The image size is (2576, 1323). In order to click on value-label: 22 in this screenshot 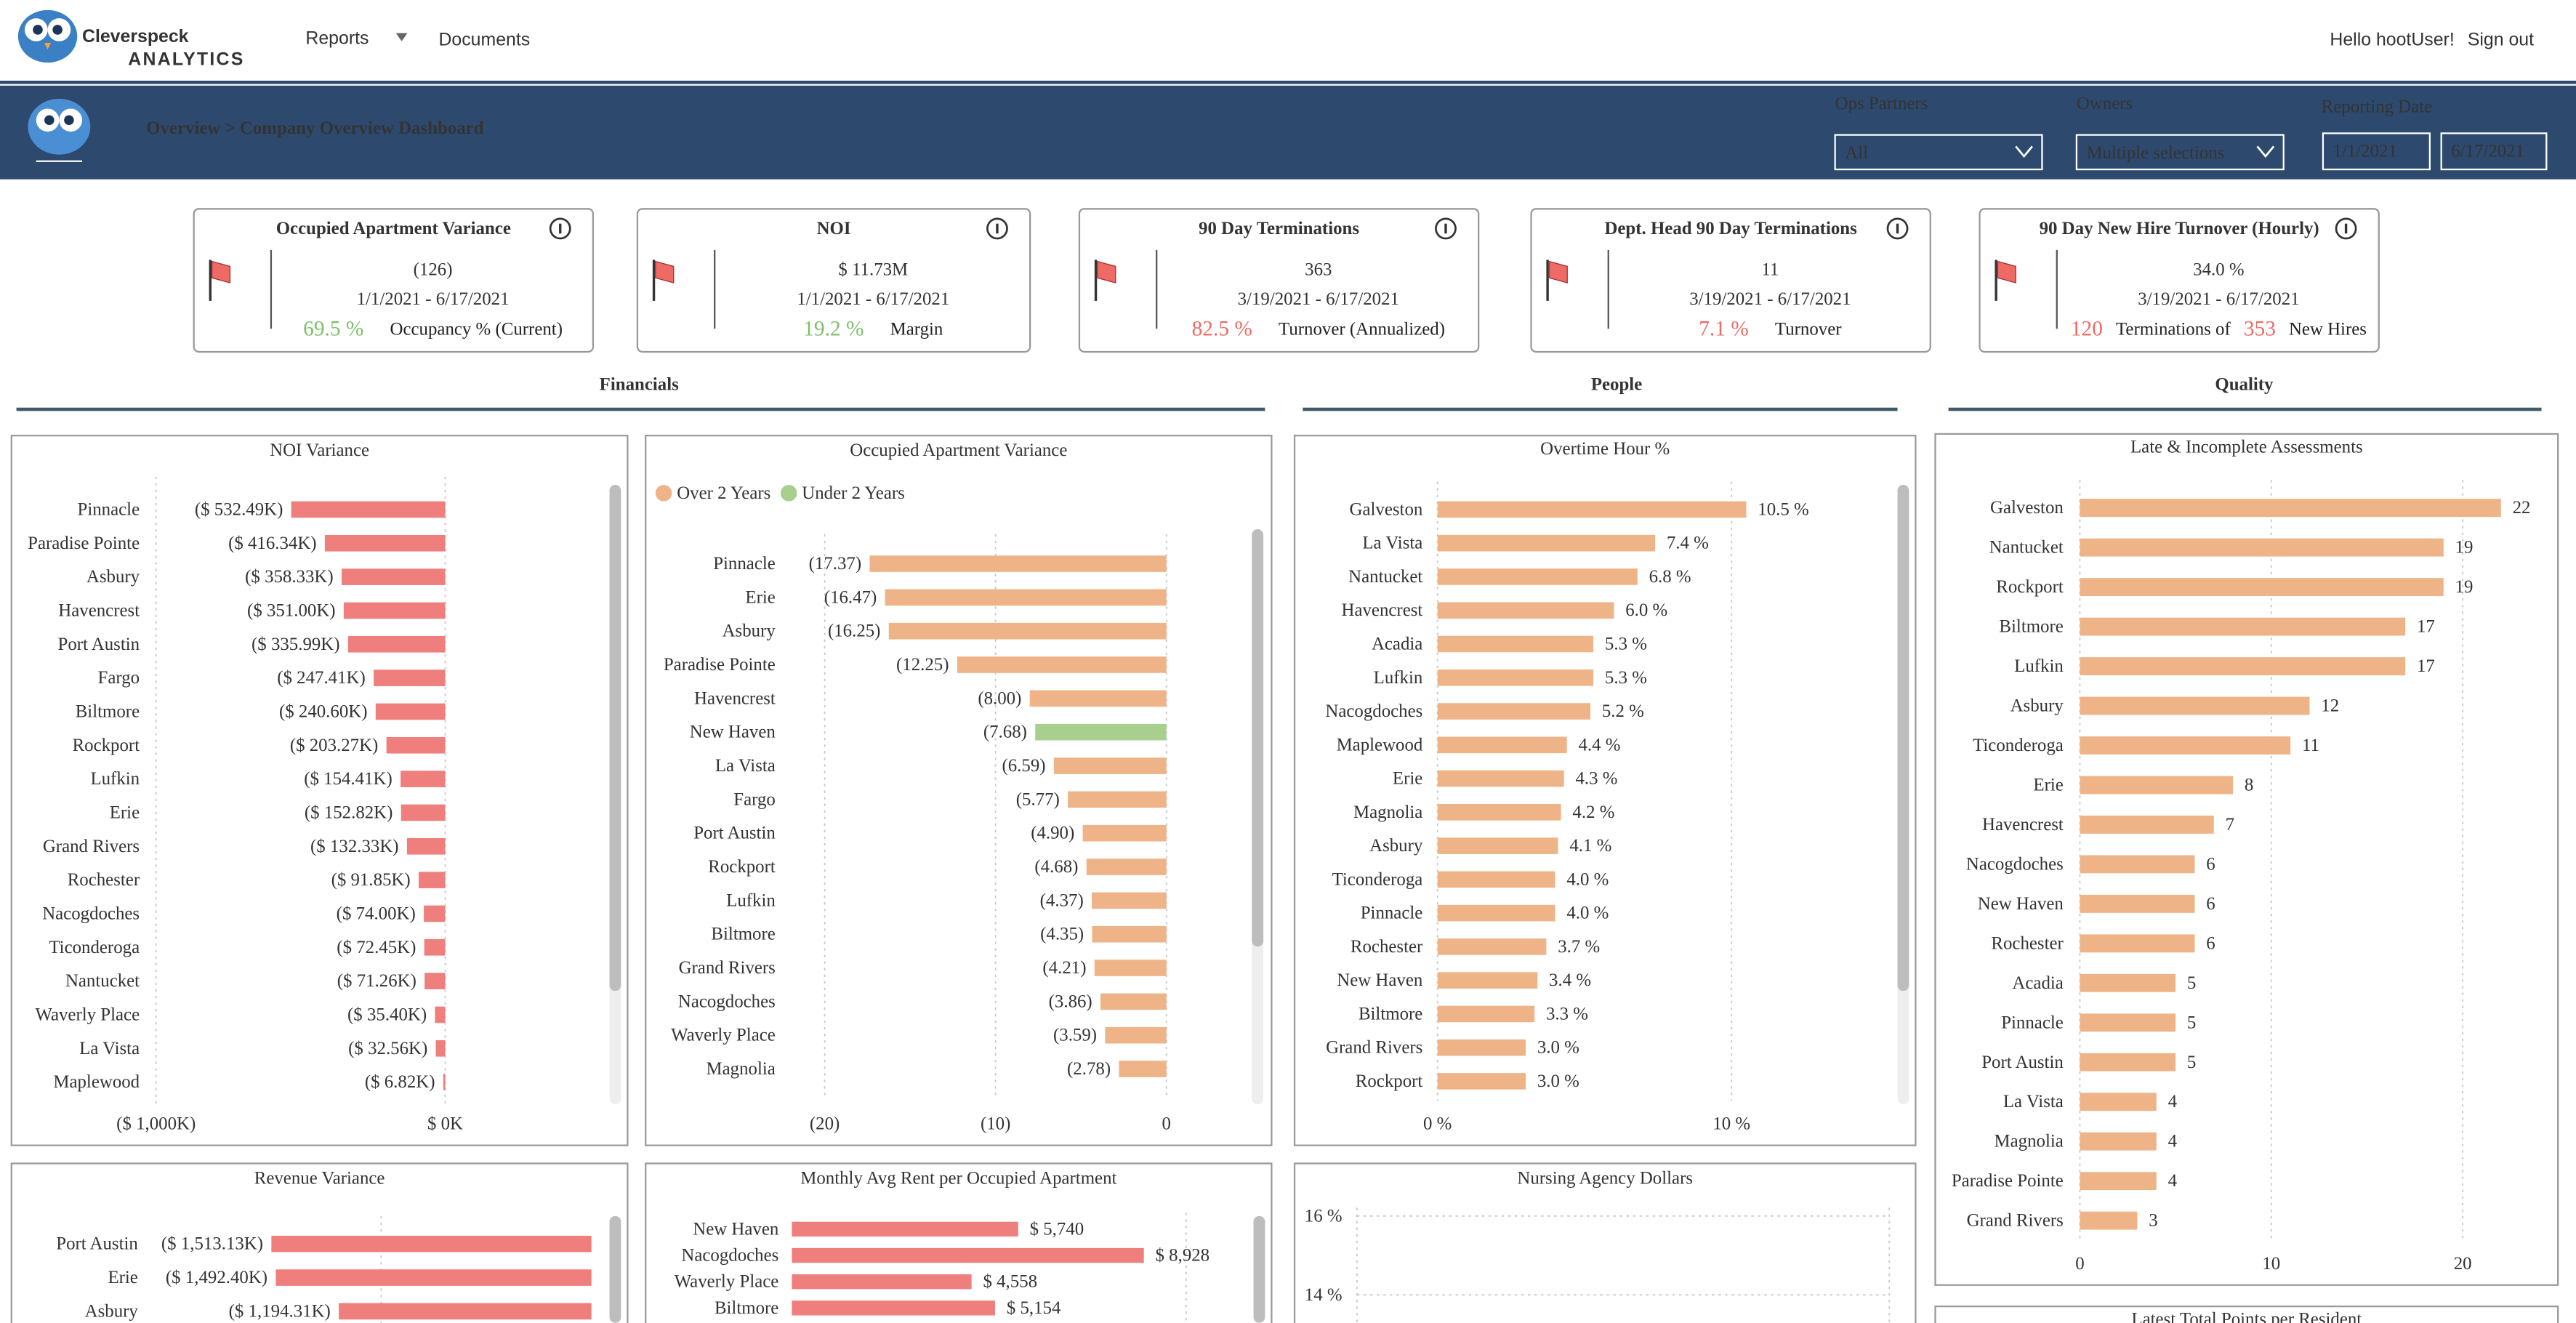, I will do `click(2522, 508)`.